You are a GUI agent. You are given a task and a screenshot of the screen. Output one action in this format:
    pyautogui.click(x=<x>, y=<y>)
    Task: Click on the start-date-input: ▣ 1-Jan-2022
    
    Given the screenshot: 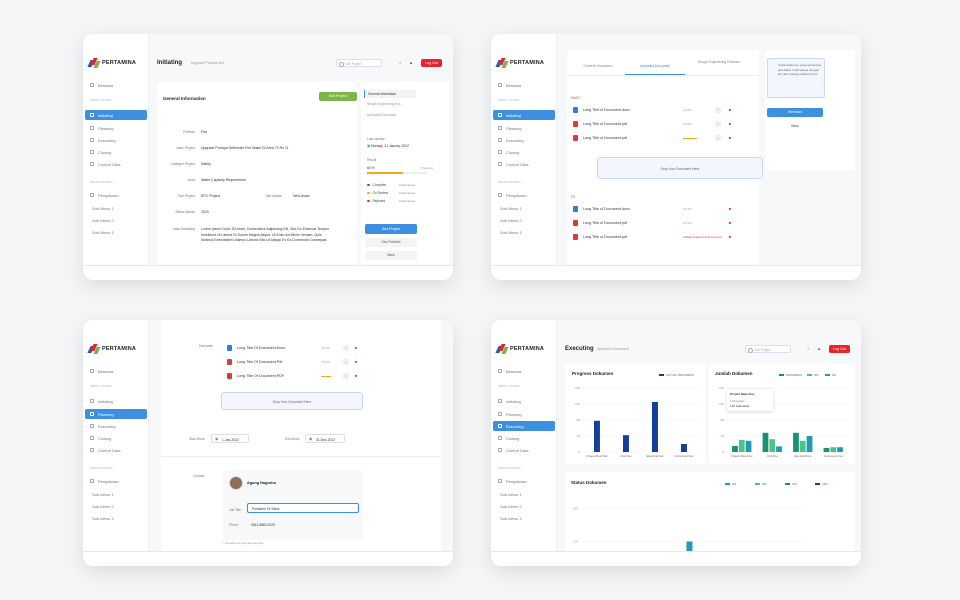 What is the action you would take?
    pyautogui.click(x=230, y=438)
    